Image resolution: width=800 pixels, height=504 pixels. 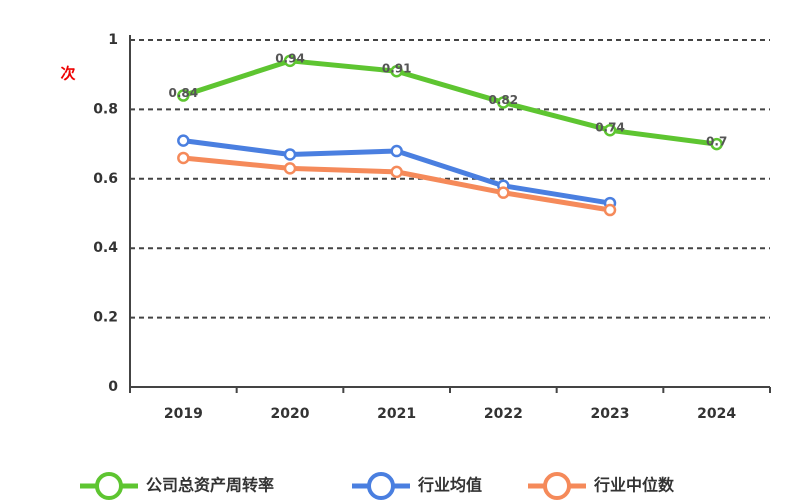 What do you see at coordinates (610, 414) in the screenshot?
I see `x-tick-label: 2023` at bounding box center [610, 414].